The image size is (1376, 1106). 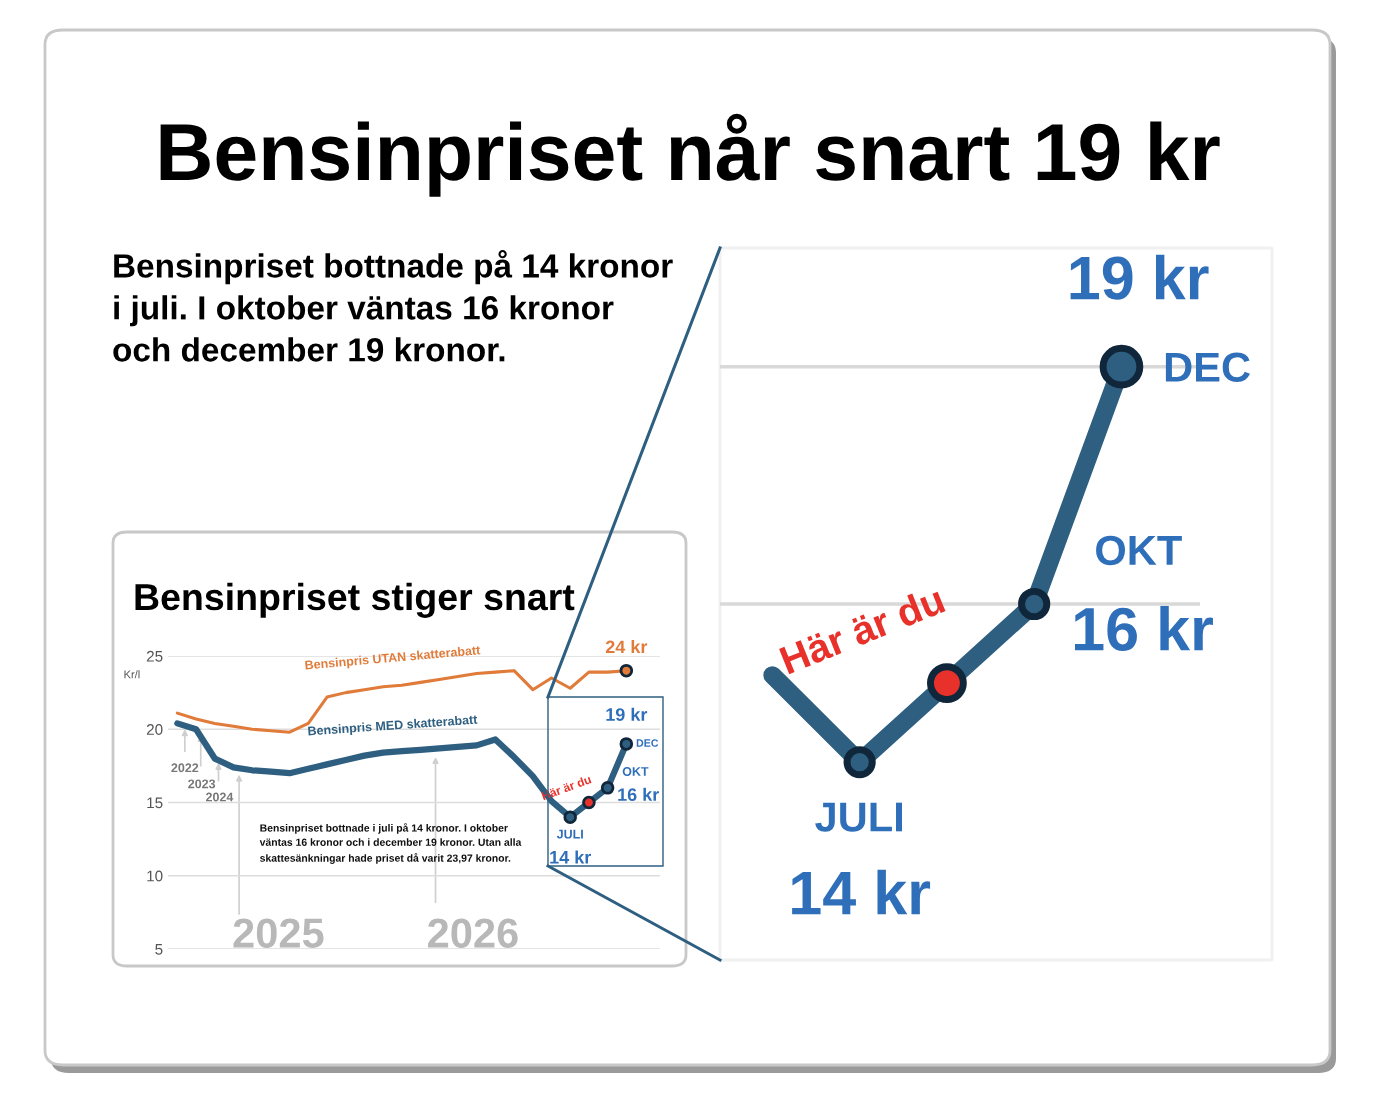 What do you see at coordinates (626, 647) in the screenshot?
I see `data-label: 24 kr` at bounding box center [626, 647].